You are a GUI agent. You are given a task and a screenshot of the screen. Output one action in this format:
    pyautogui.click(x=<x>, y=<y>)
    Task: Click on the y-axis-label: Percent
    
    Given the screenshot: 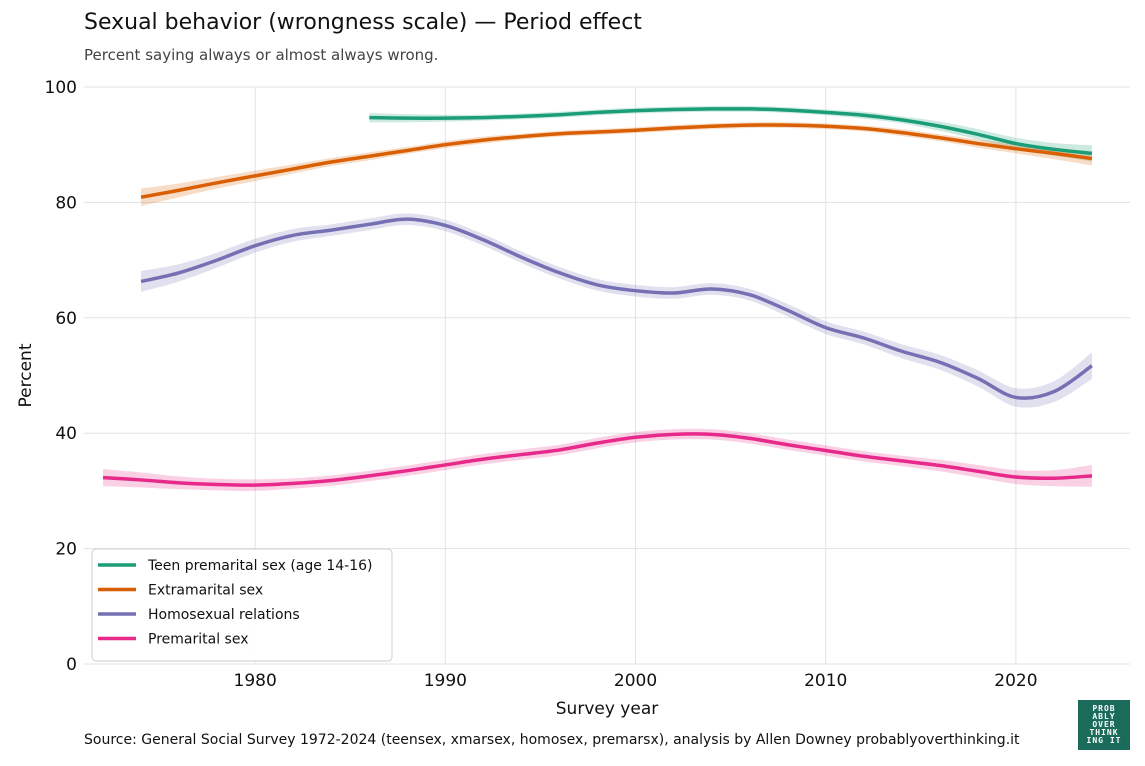 What is the action you would take?
    pyautogui.click(x=26, y=375)
    